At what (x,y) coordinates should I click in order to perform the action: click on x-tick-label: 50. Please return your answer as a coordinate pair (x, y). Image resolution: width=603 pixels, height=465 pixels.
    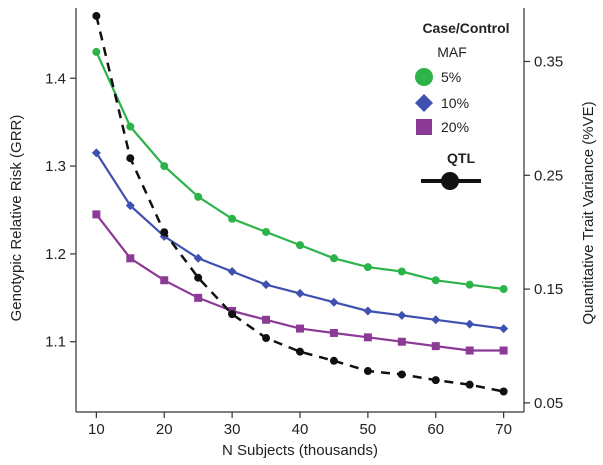
    Looking at the image, I should click on (368, 429).